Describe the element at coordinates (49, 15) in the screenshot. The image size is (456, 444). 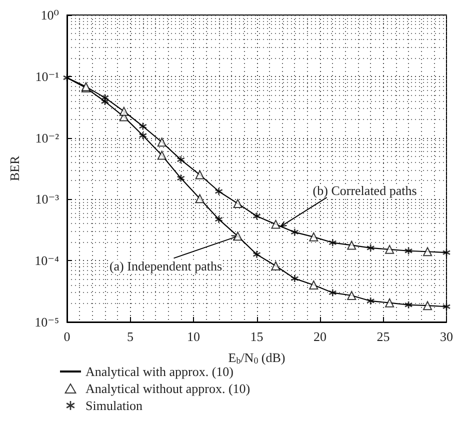
I see `y-tick-label: 10⁰` at that location.